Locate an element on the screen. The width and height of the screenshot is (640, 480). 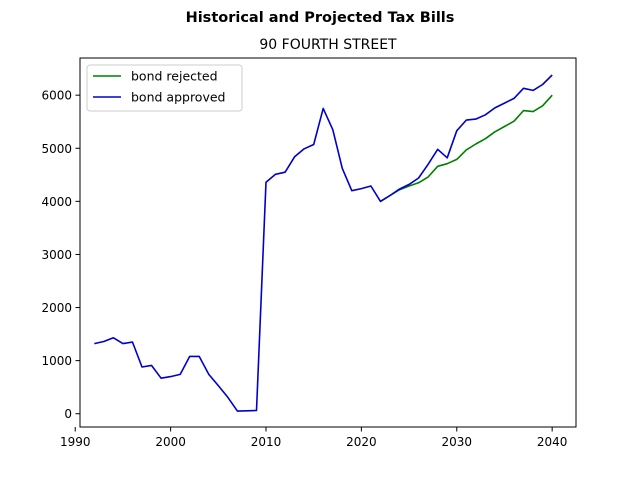
legend-label-0: bond rejected is located at coordinates (174, 76).